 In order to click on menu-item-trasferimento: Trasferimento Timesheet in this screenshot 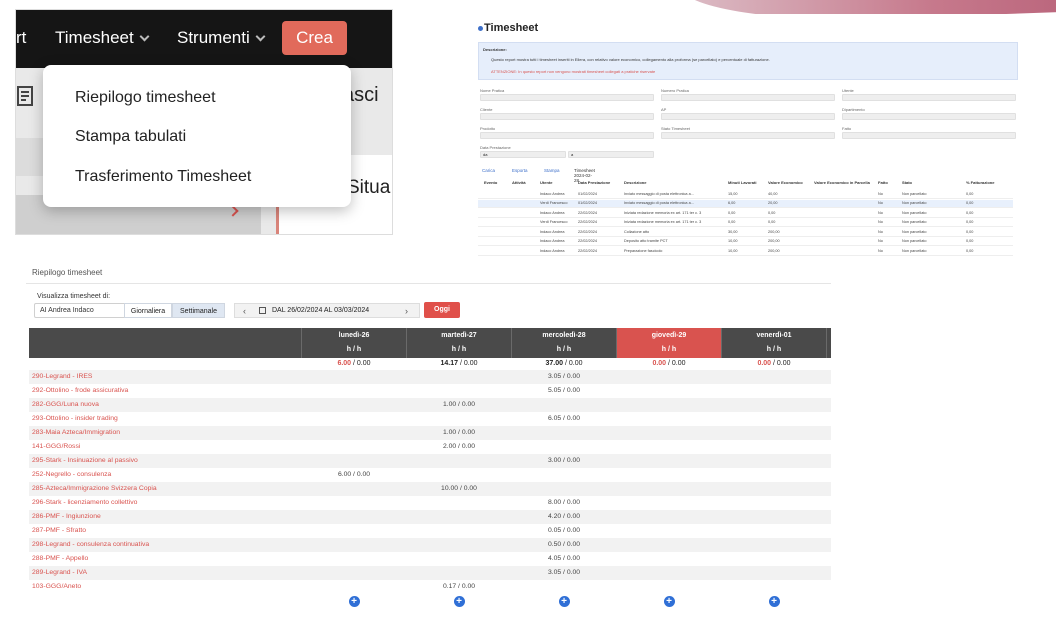, I will do `click(163, 176)`.